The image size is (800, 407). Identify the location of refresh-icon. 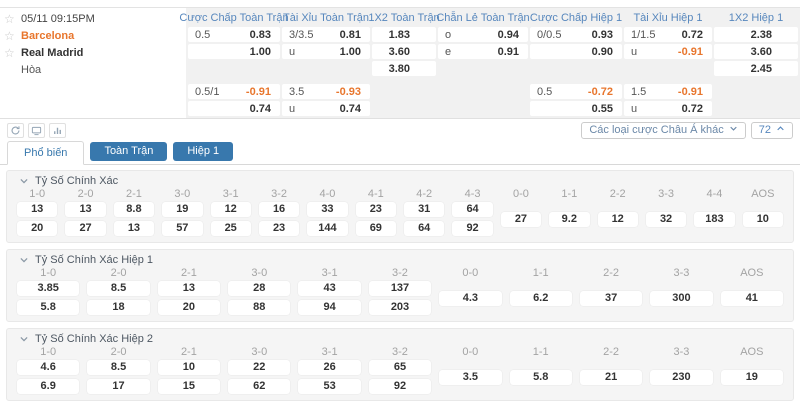
(15, 130).